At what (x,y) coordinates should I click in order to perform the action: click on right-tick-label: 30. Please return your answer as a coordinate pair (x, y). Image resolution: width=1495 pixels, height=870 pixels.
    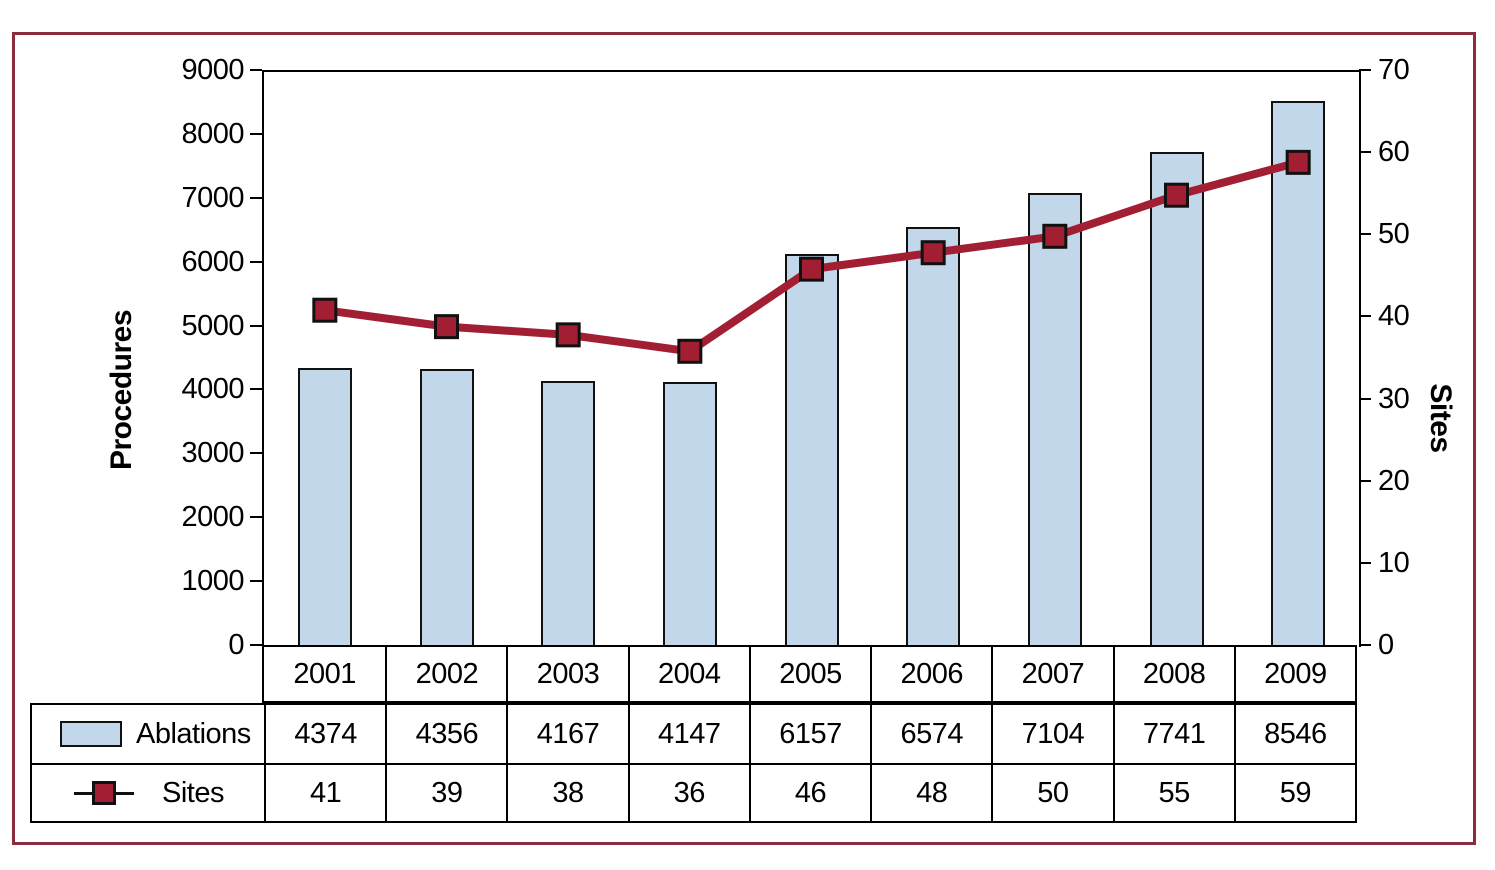
    Looking at the image, I should click on (1394, 398).